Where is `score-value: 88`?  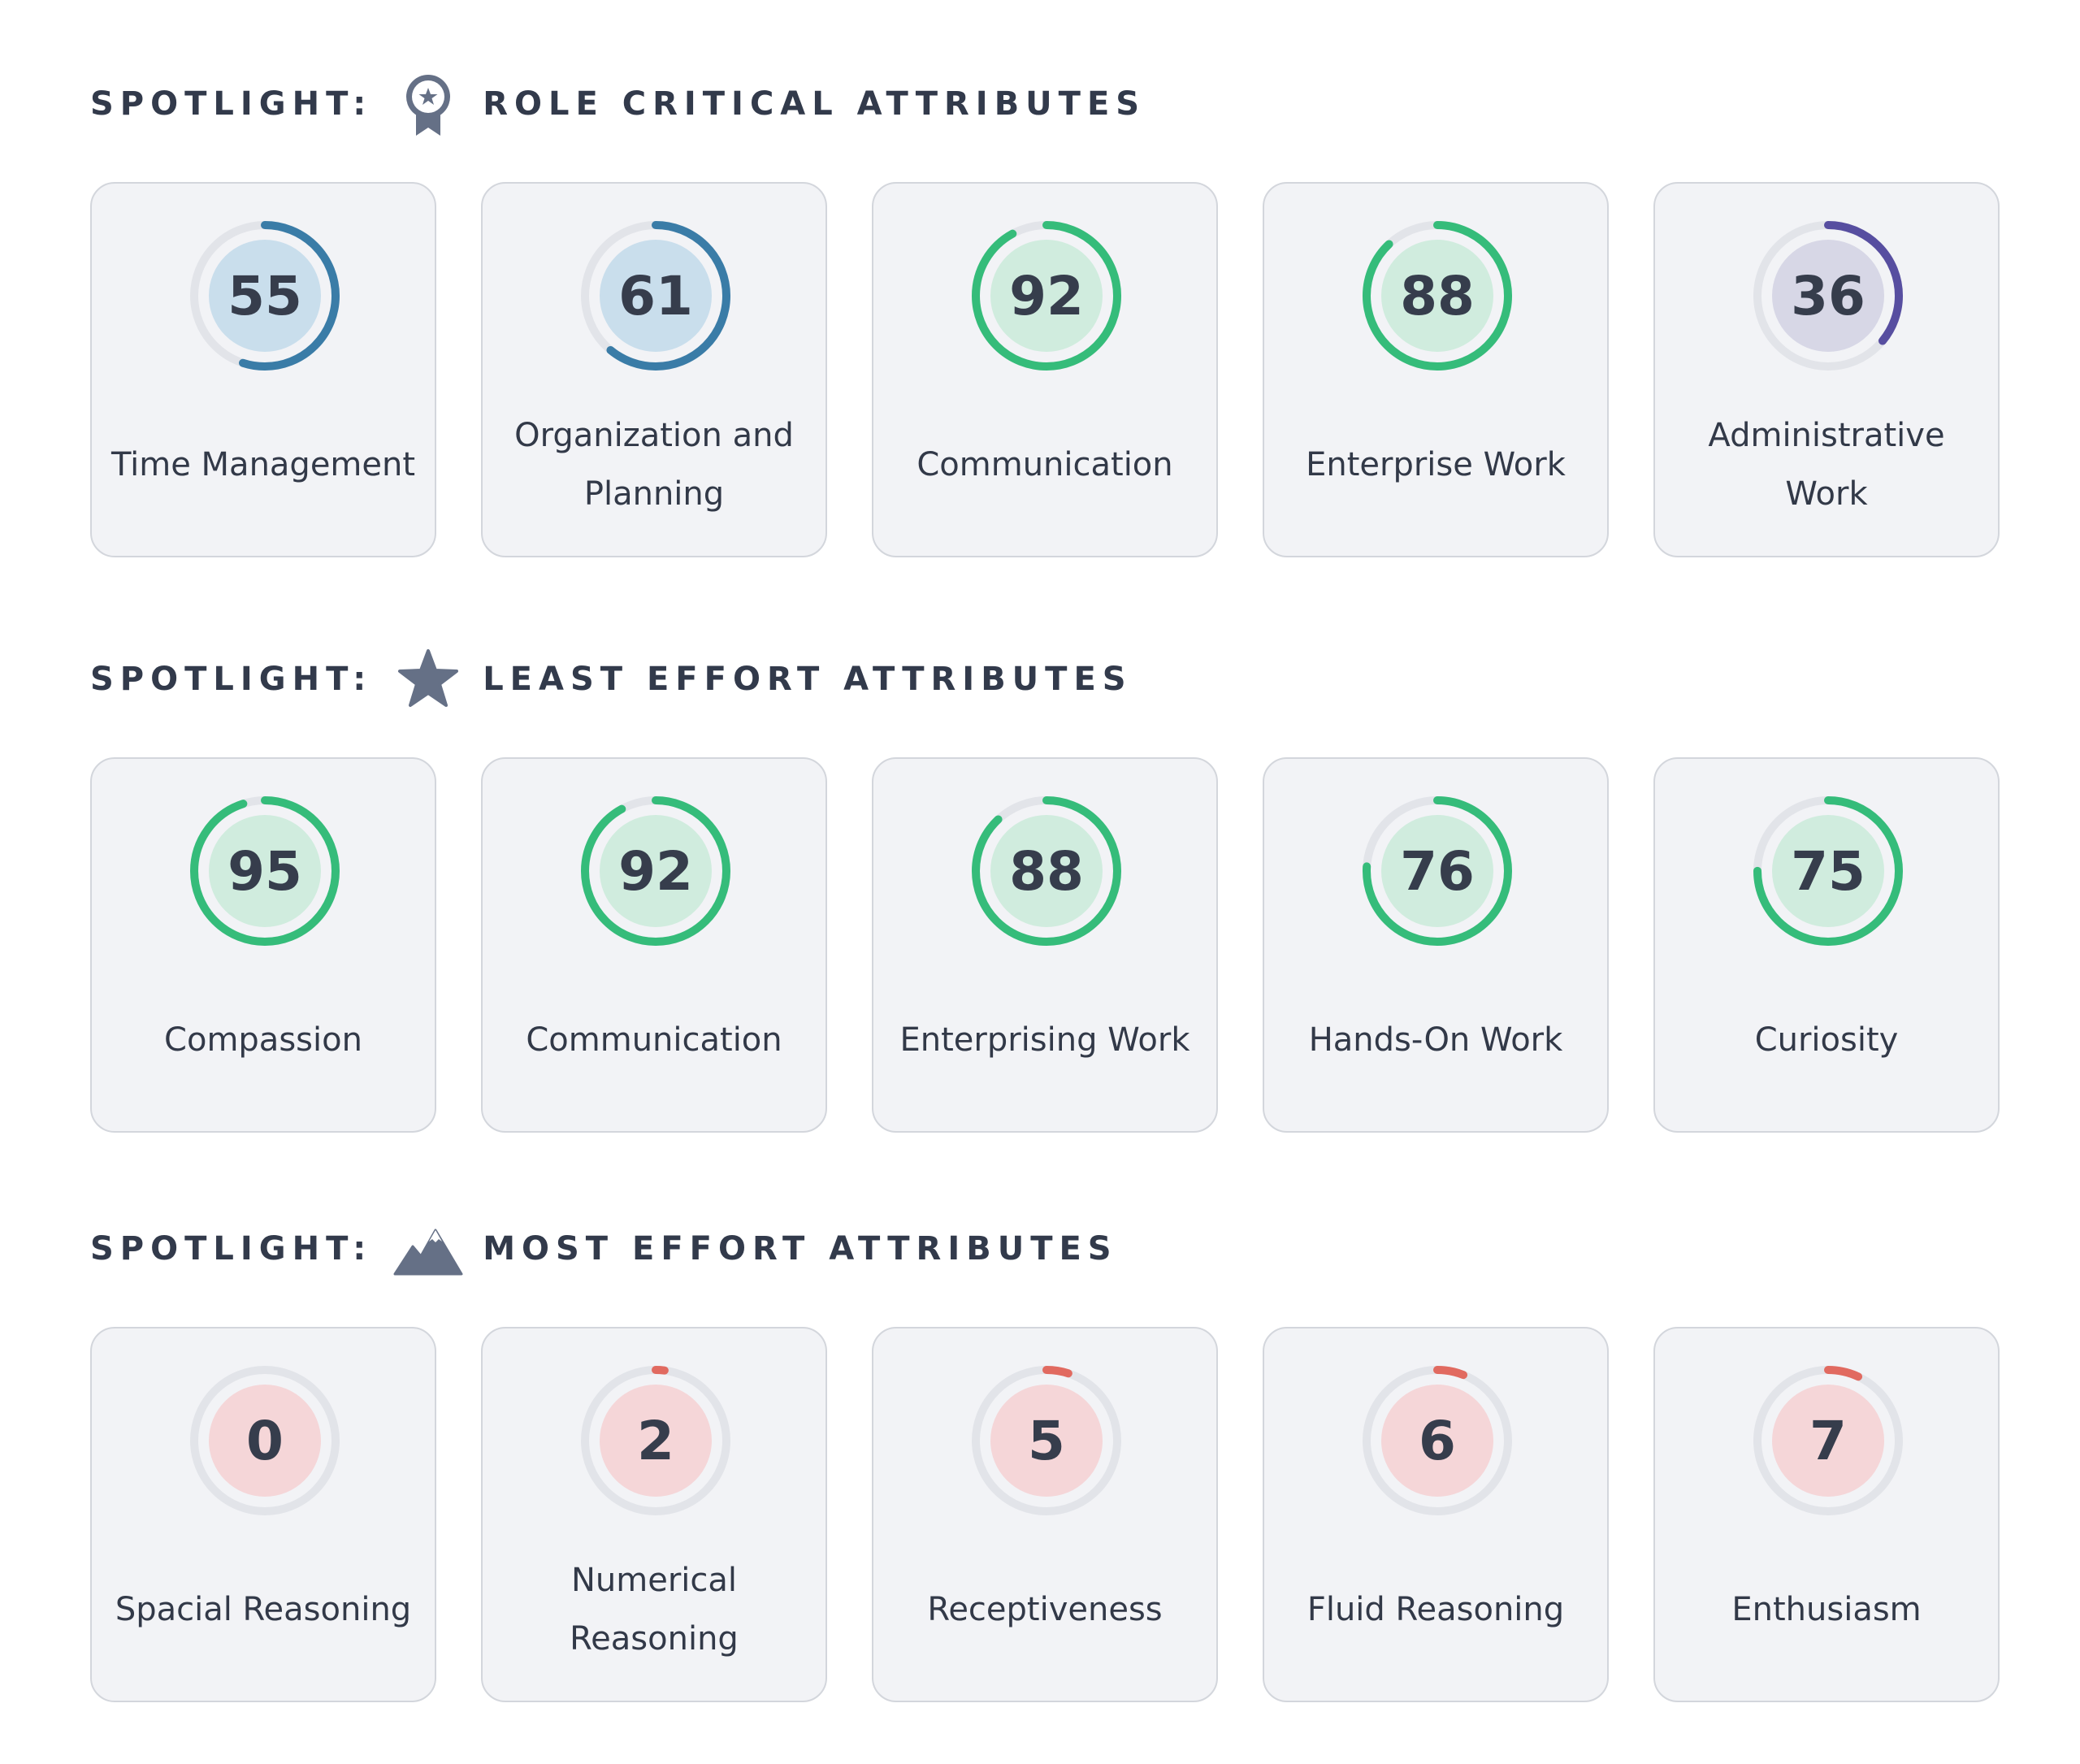 score-value: 88 is located at coordinates (1046, 871).